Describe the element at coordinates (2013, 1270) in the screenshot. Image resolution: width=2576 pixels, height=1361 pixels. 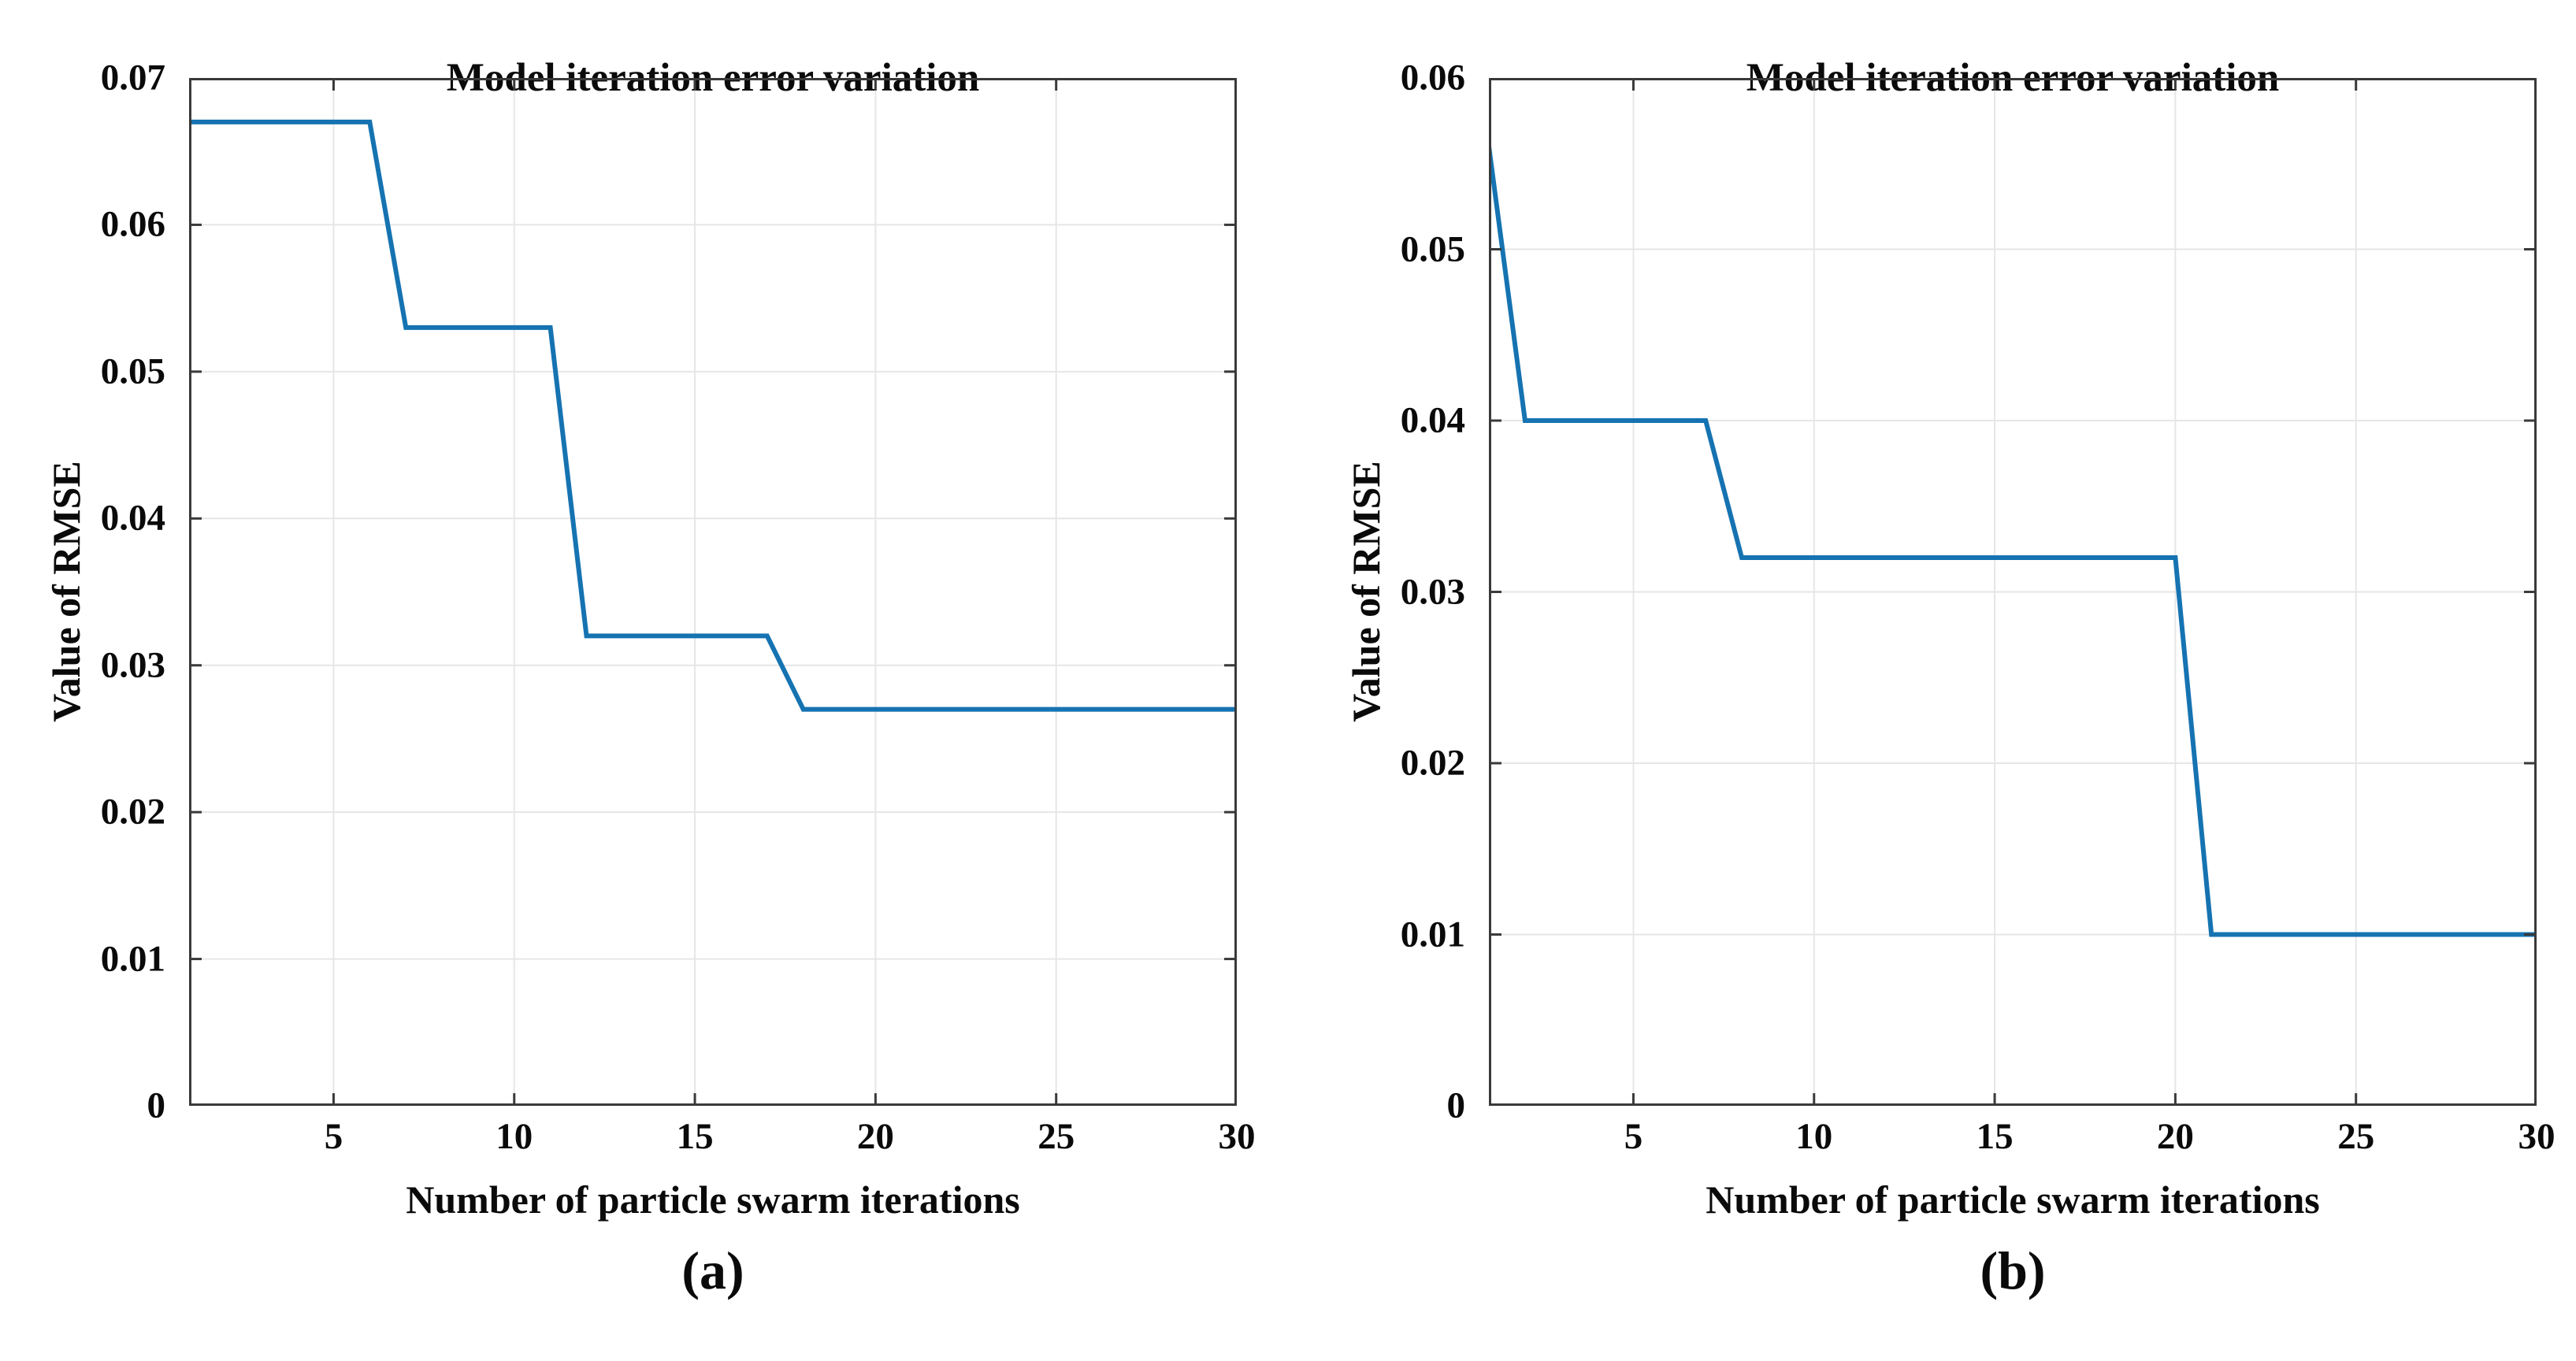
I see `panel-caption: (b)` at that location.